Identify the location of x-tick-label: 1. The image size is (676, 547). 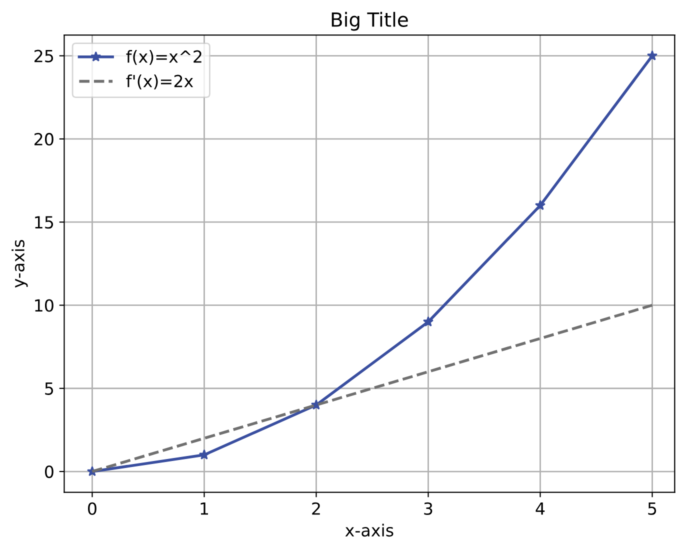
(204, 508).